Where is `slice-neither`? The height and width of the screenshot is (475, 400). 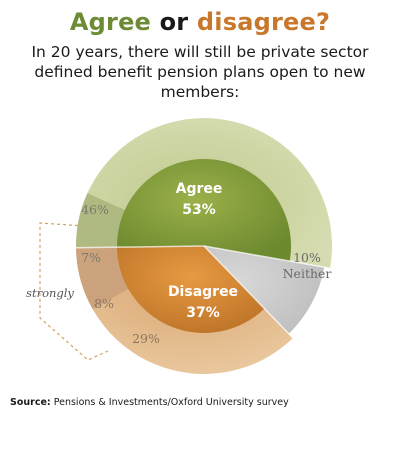 slice-neither is located at coordinates (264, 290).